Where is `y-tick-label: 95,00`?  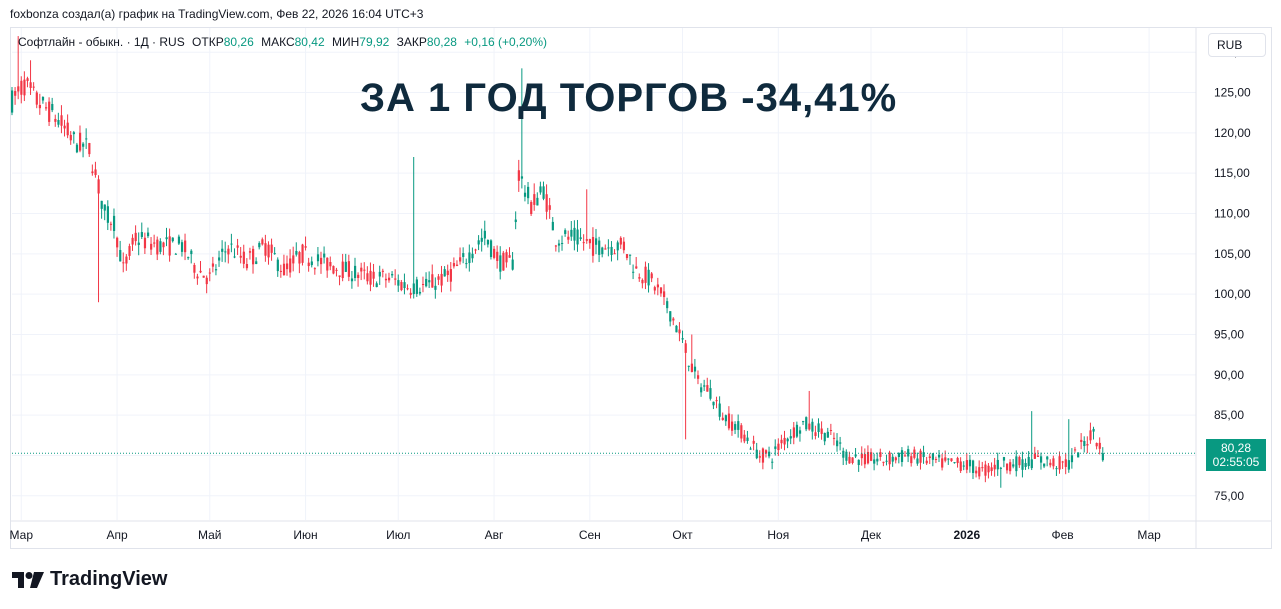 y-tick-label: 95,00 is located at coordinates (1229, 334).